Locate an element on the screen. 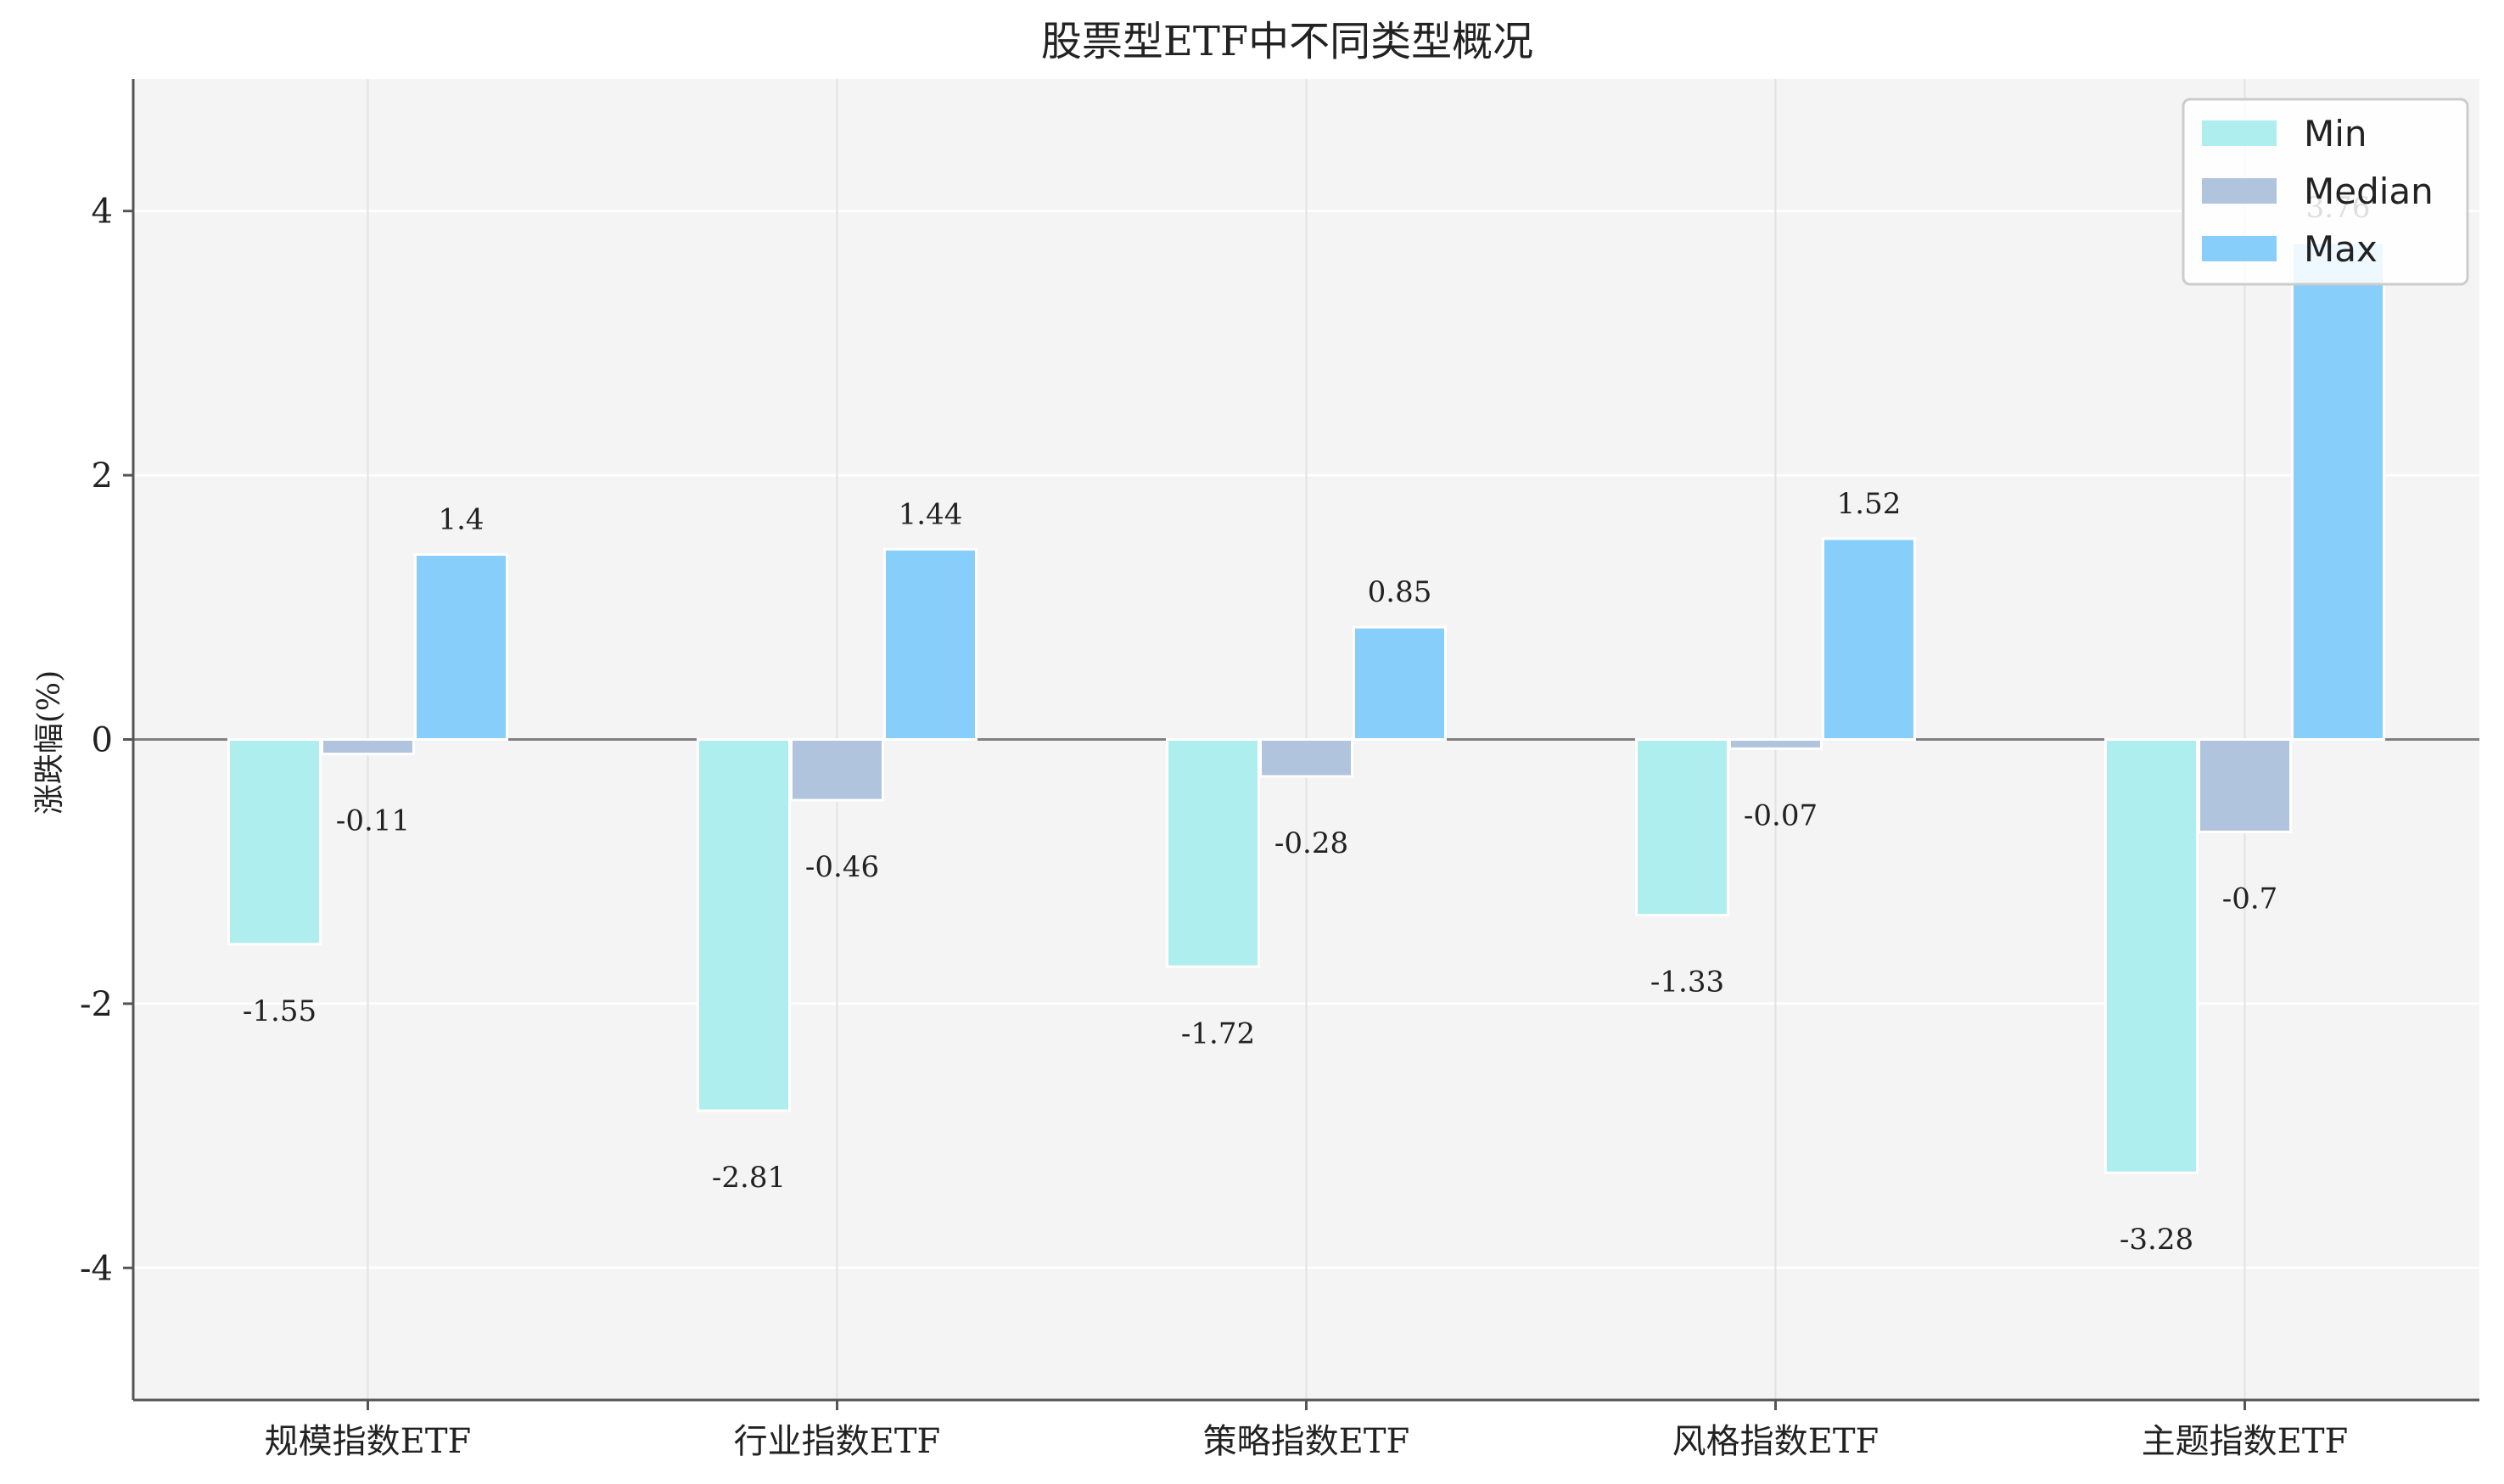 The width and height of the screenshot is (2504, 1484). y-tick-label: 0 is located at coordinates (102, 740).